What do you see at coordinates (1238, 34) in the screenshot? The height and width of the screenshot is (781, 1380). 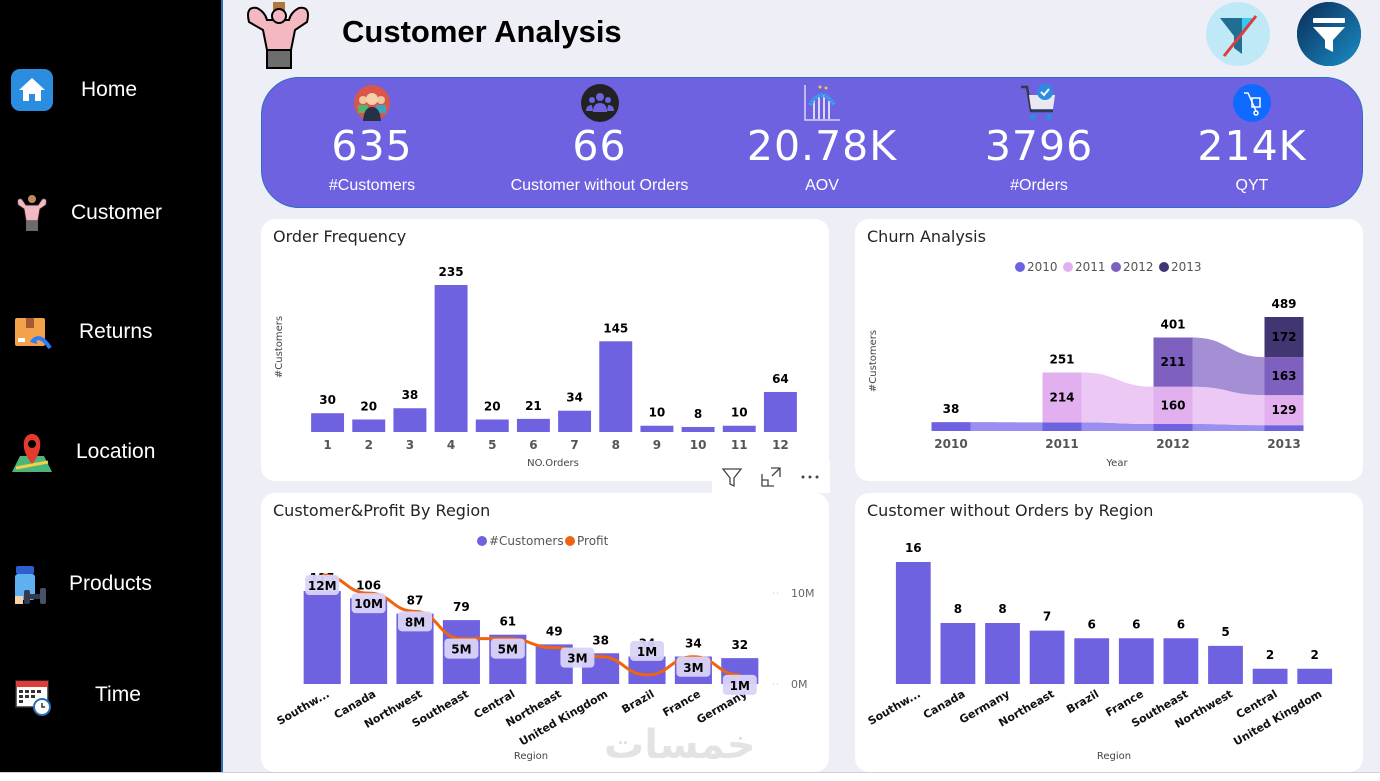 I see `clear-filters-button` at bounding box center [1238, 34].